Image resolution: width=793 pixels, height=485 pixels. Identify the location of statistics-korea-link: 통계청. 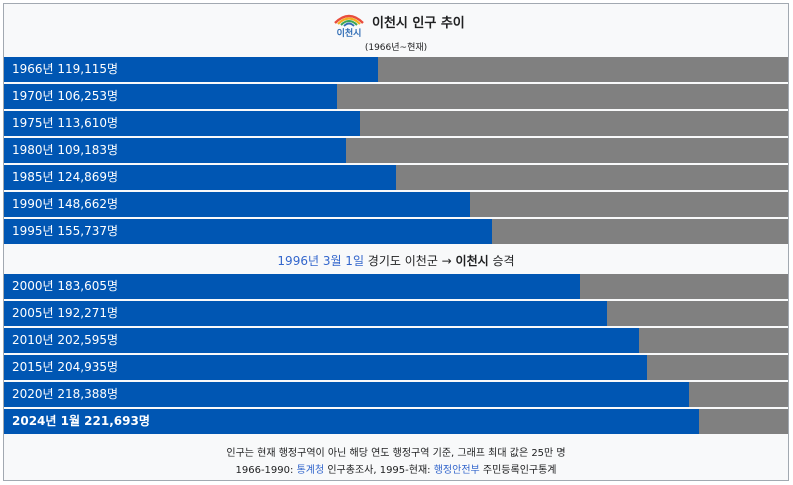
(310, 470).